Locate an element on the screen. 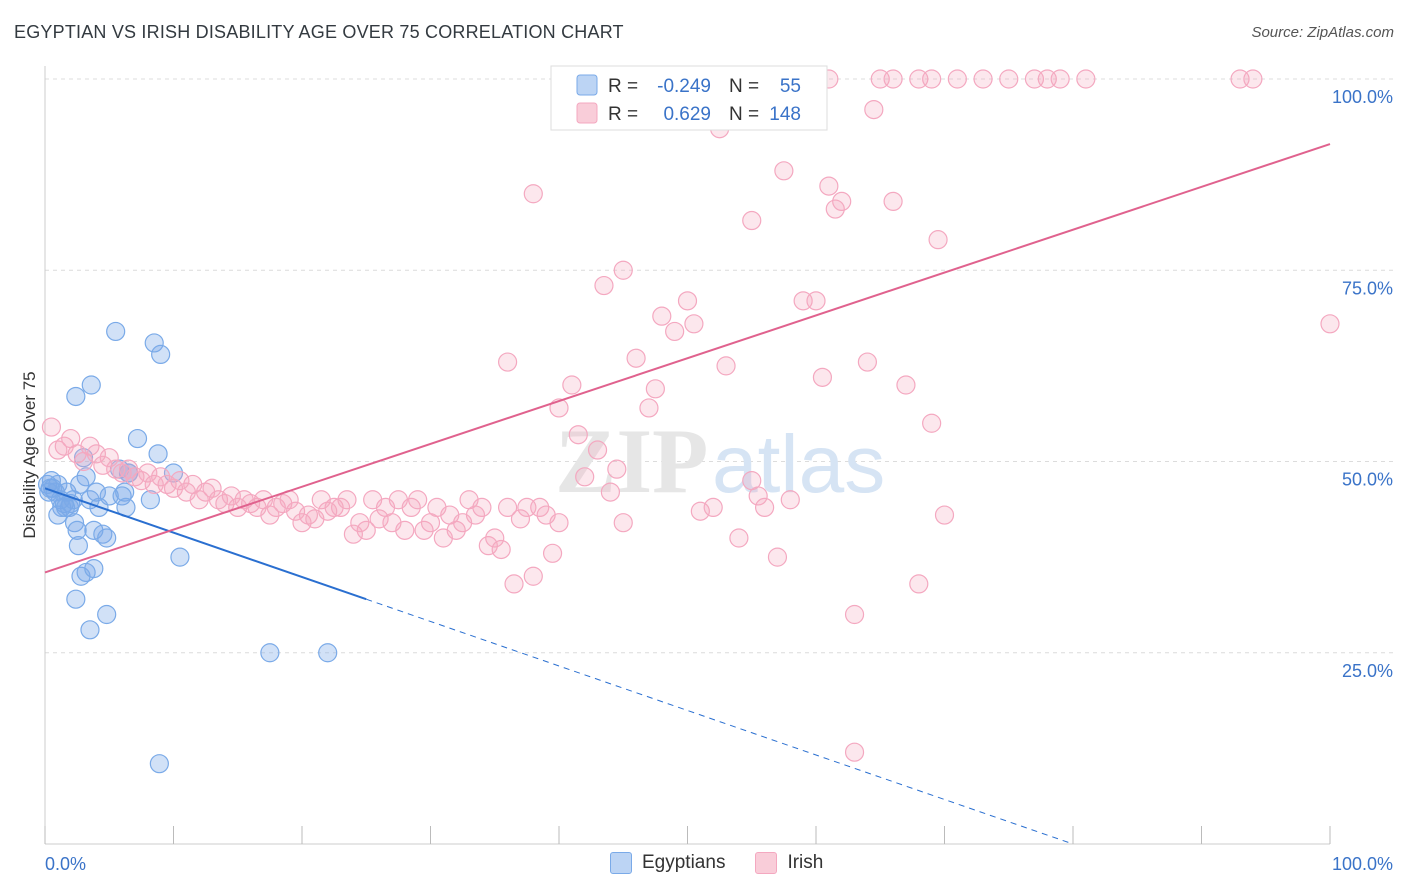 This screenshot has width=1406, height=892. watermark-zip: ZIP is located at coordinates (631, 461).